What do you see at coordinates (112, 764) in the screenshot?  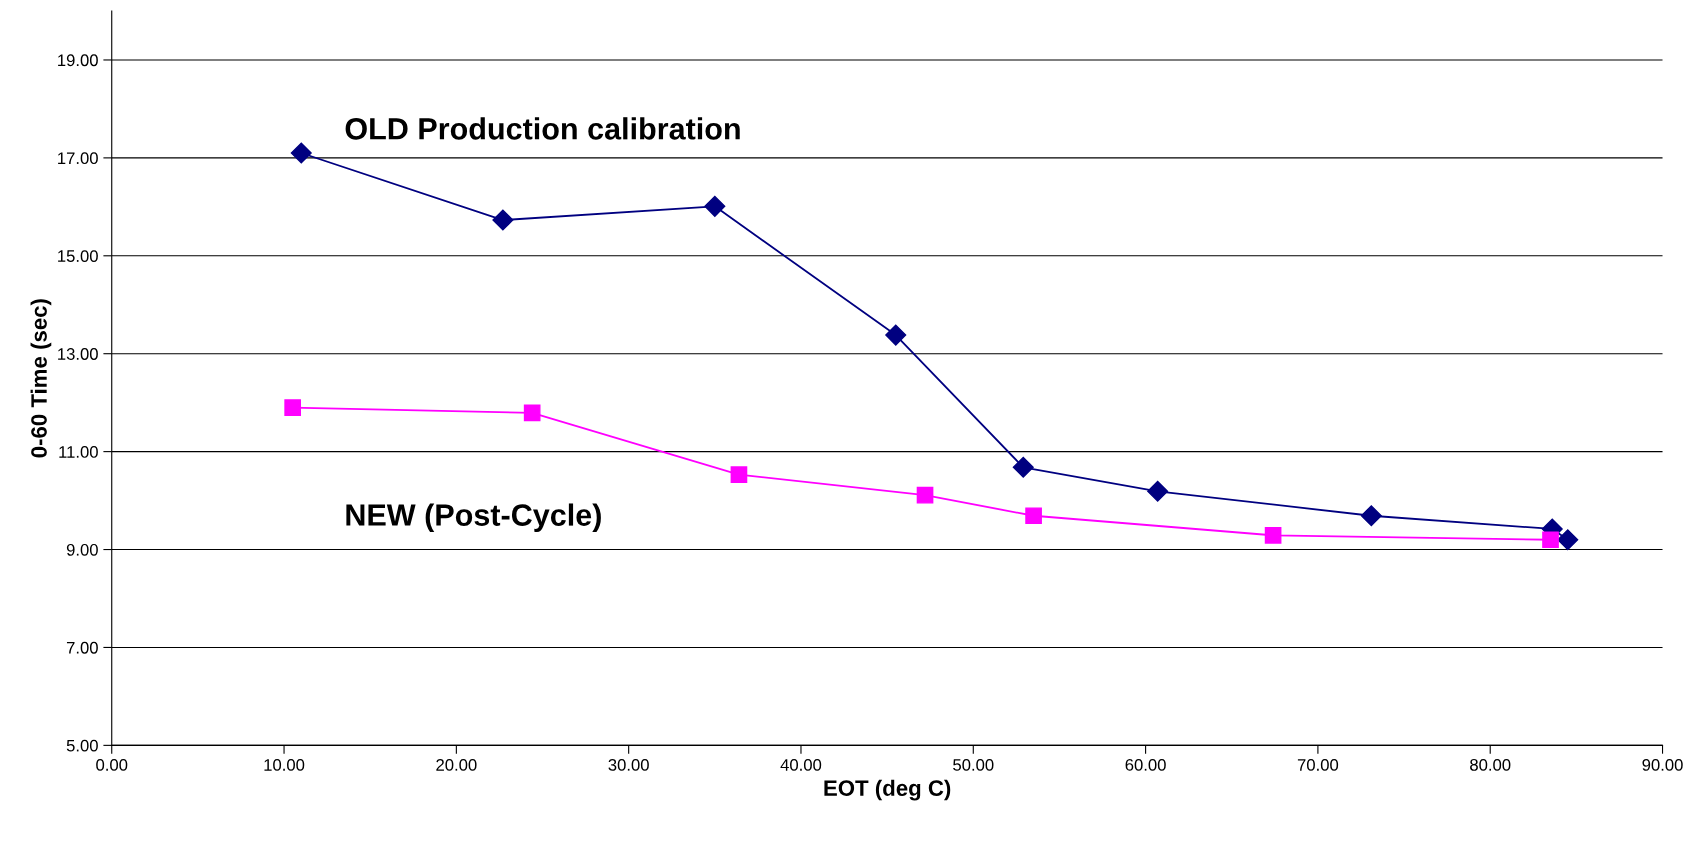 I see `x-tick-label: 0.00` at bounding box center [112, 764].